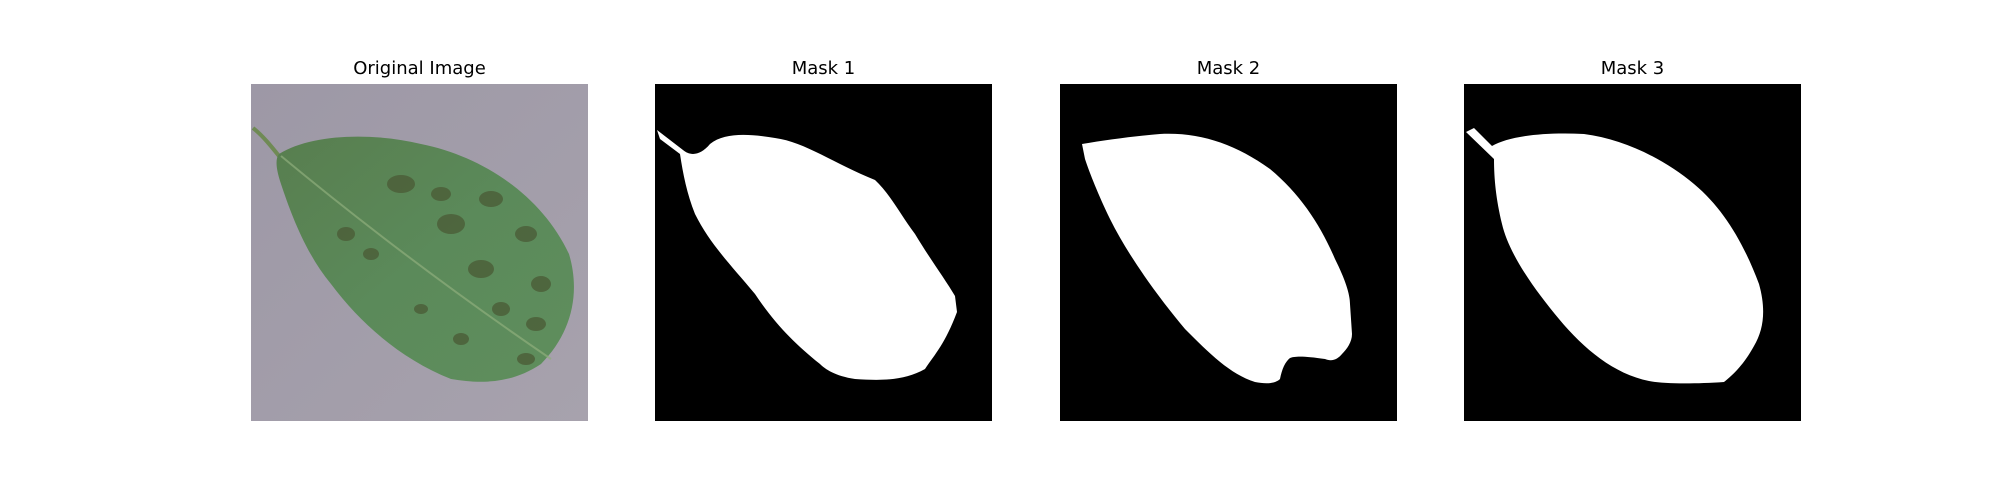 The width and height of the screenshot is (2000, 500). What do you see at coordinates (1615, 256) in the screenshot?
I see `mask3-leaf-region` at bounding box center [1615, 256].